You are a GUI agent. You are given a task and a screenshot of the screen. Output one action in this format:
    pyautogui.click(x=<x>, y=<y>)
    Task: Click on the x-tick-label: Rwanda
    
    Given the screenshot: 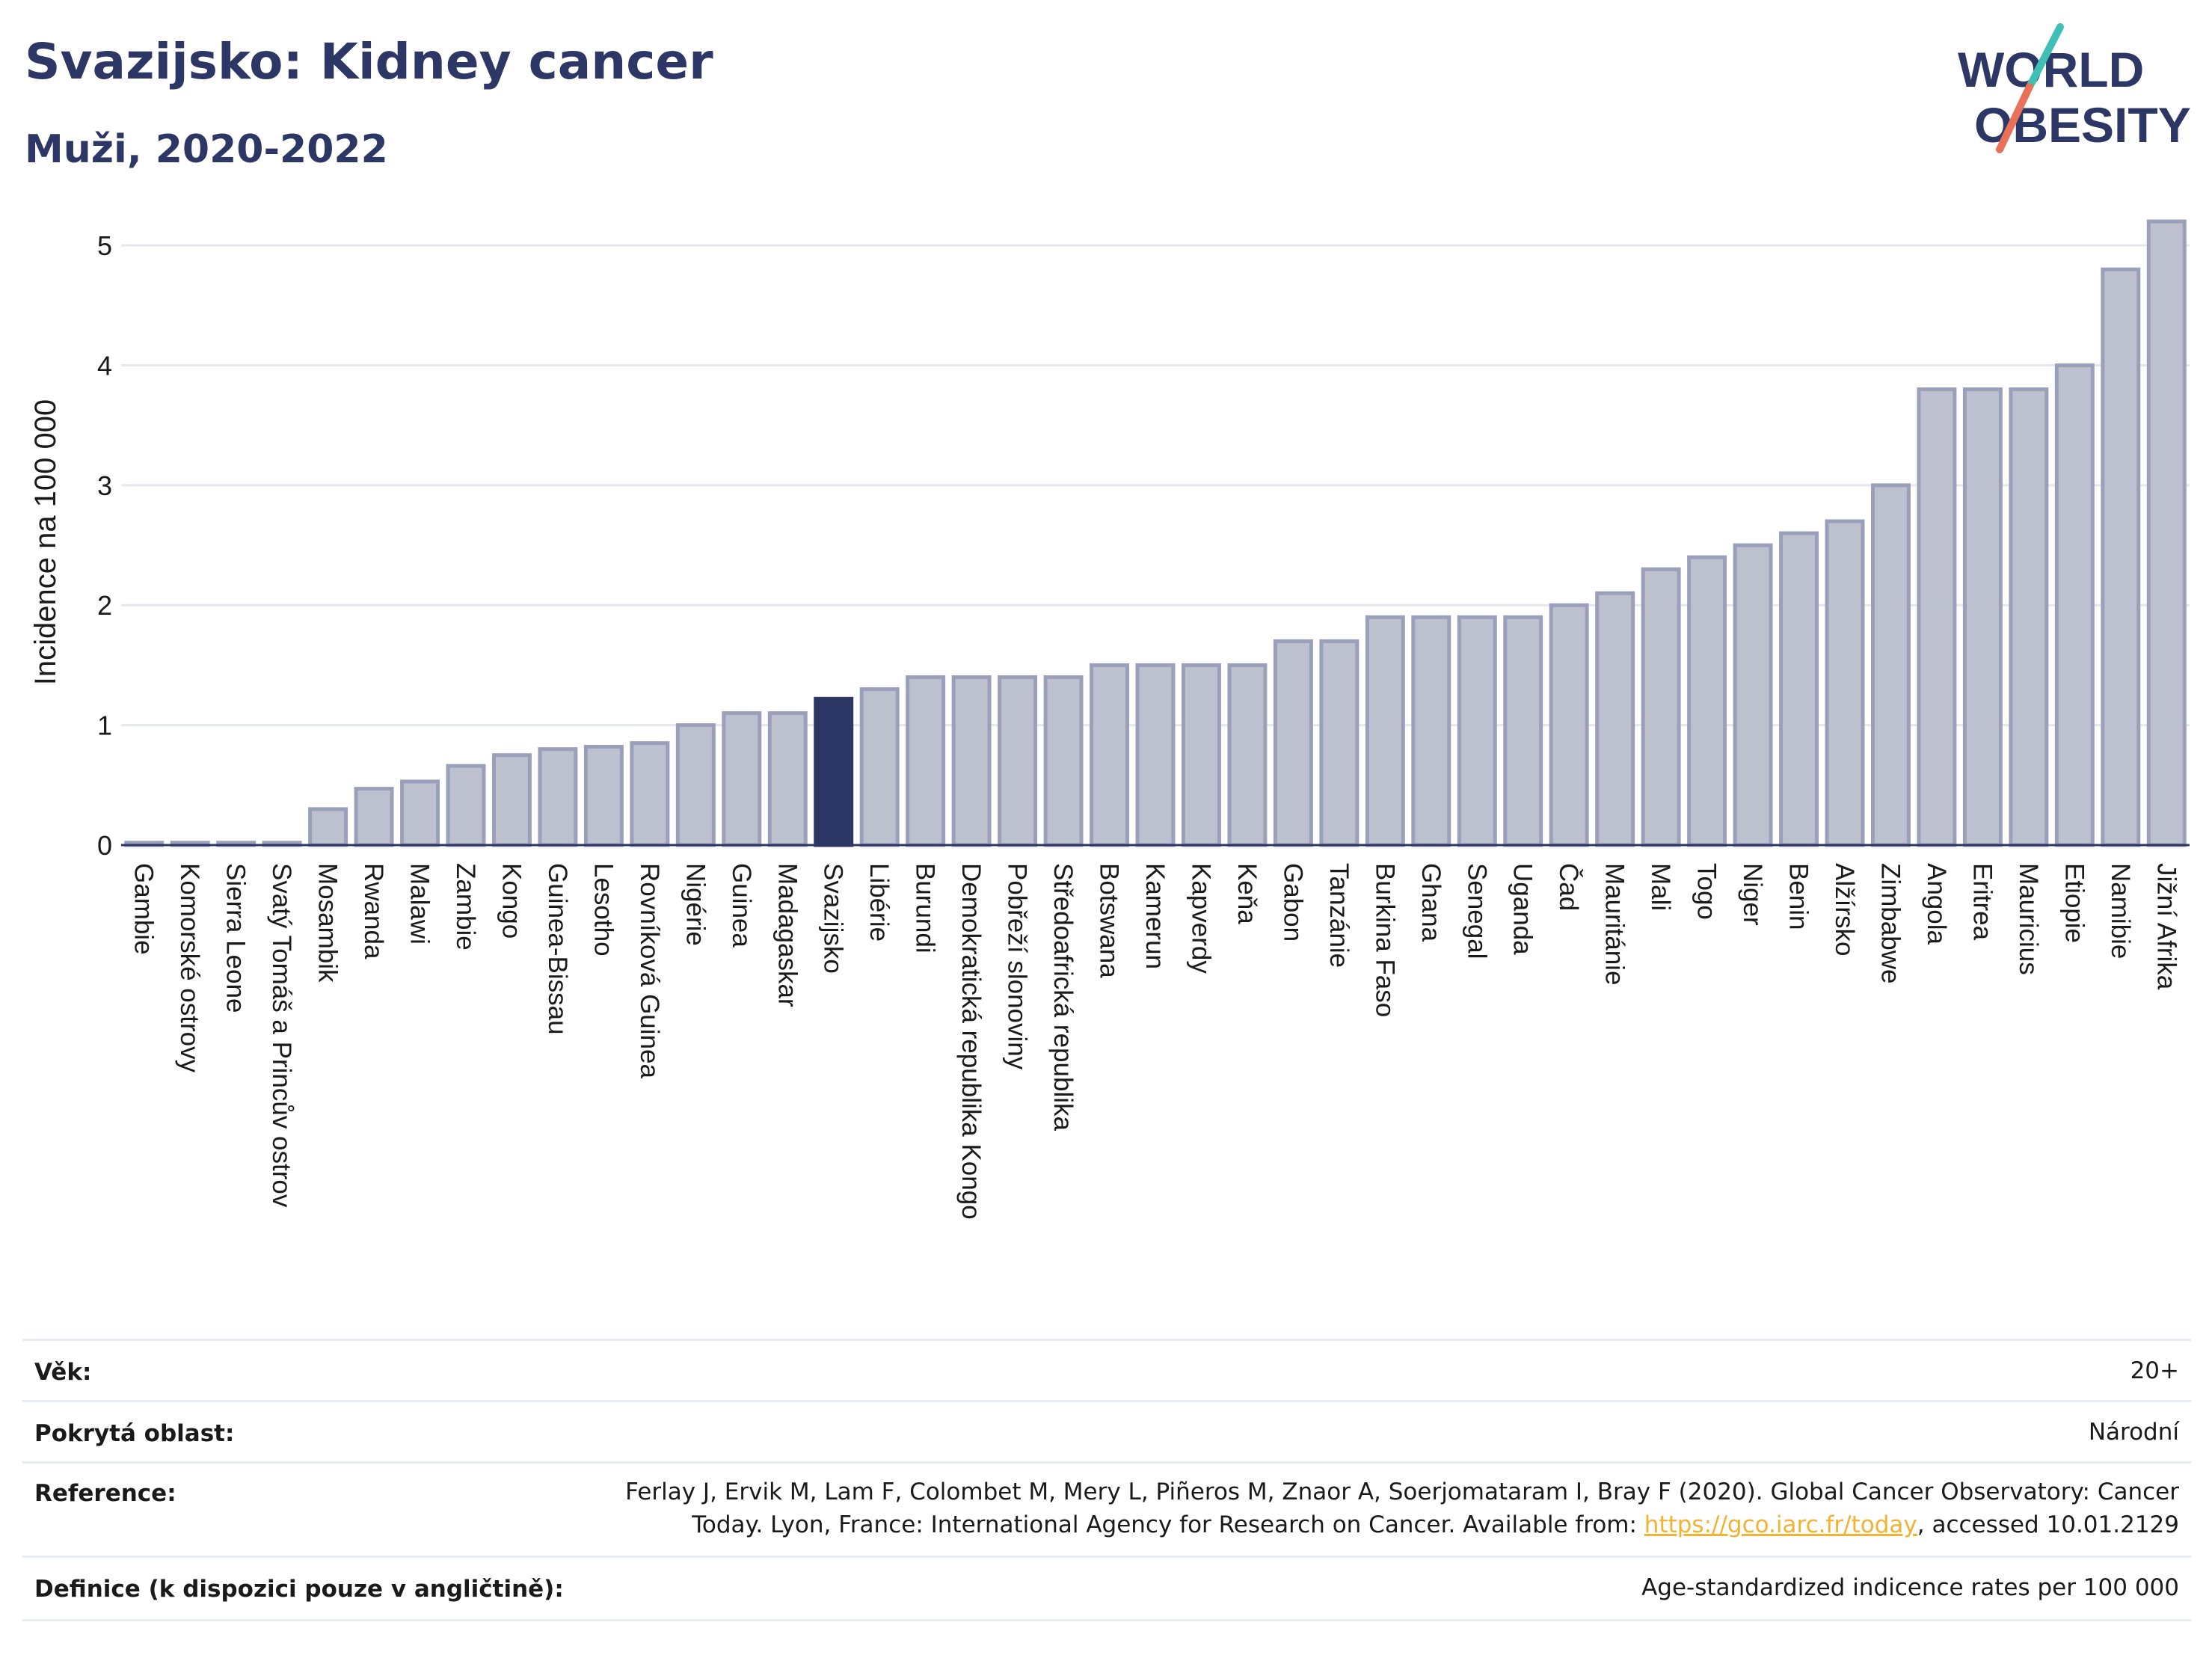 What is the action you would take?
    pyautogui.click(x=373, y=911)
    